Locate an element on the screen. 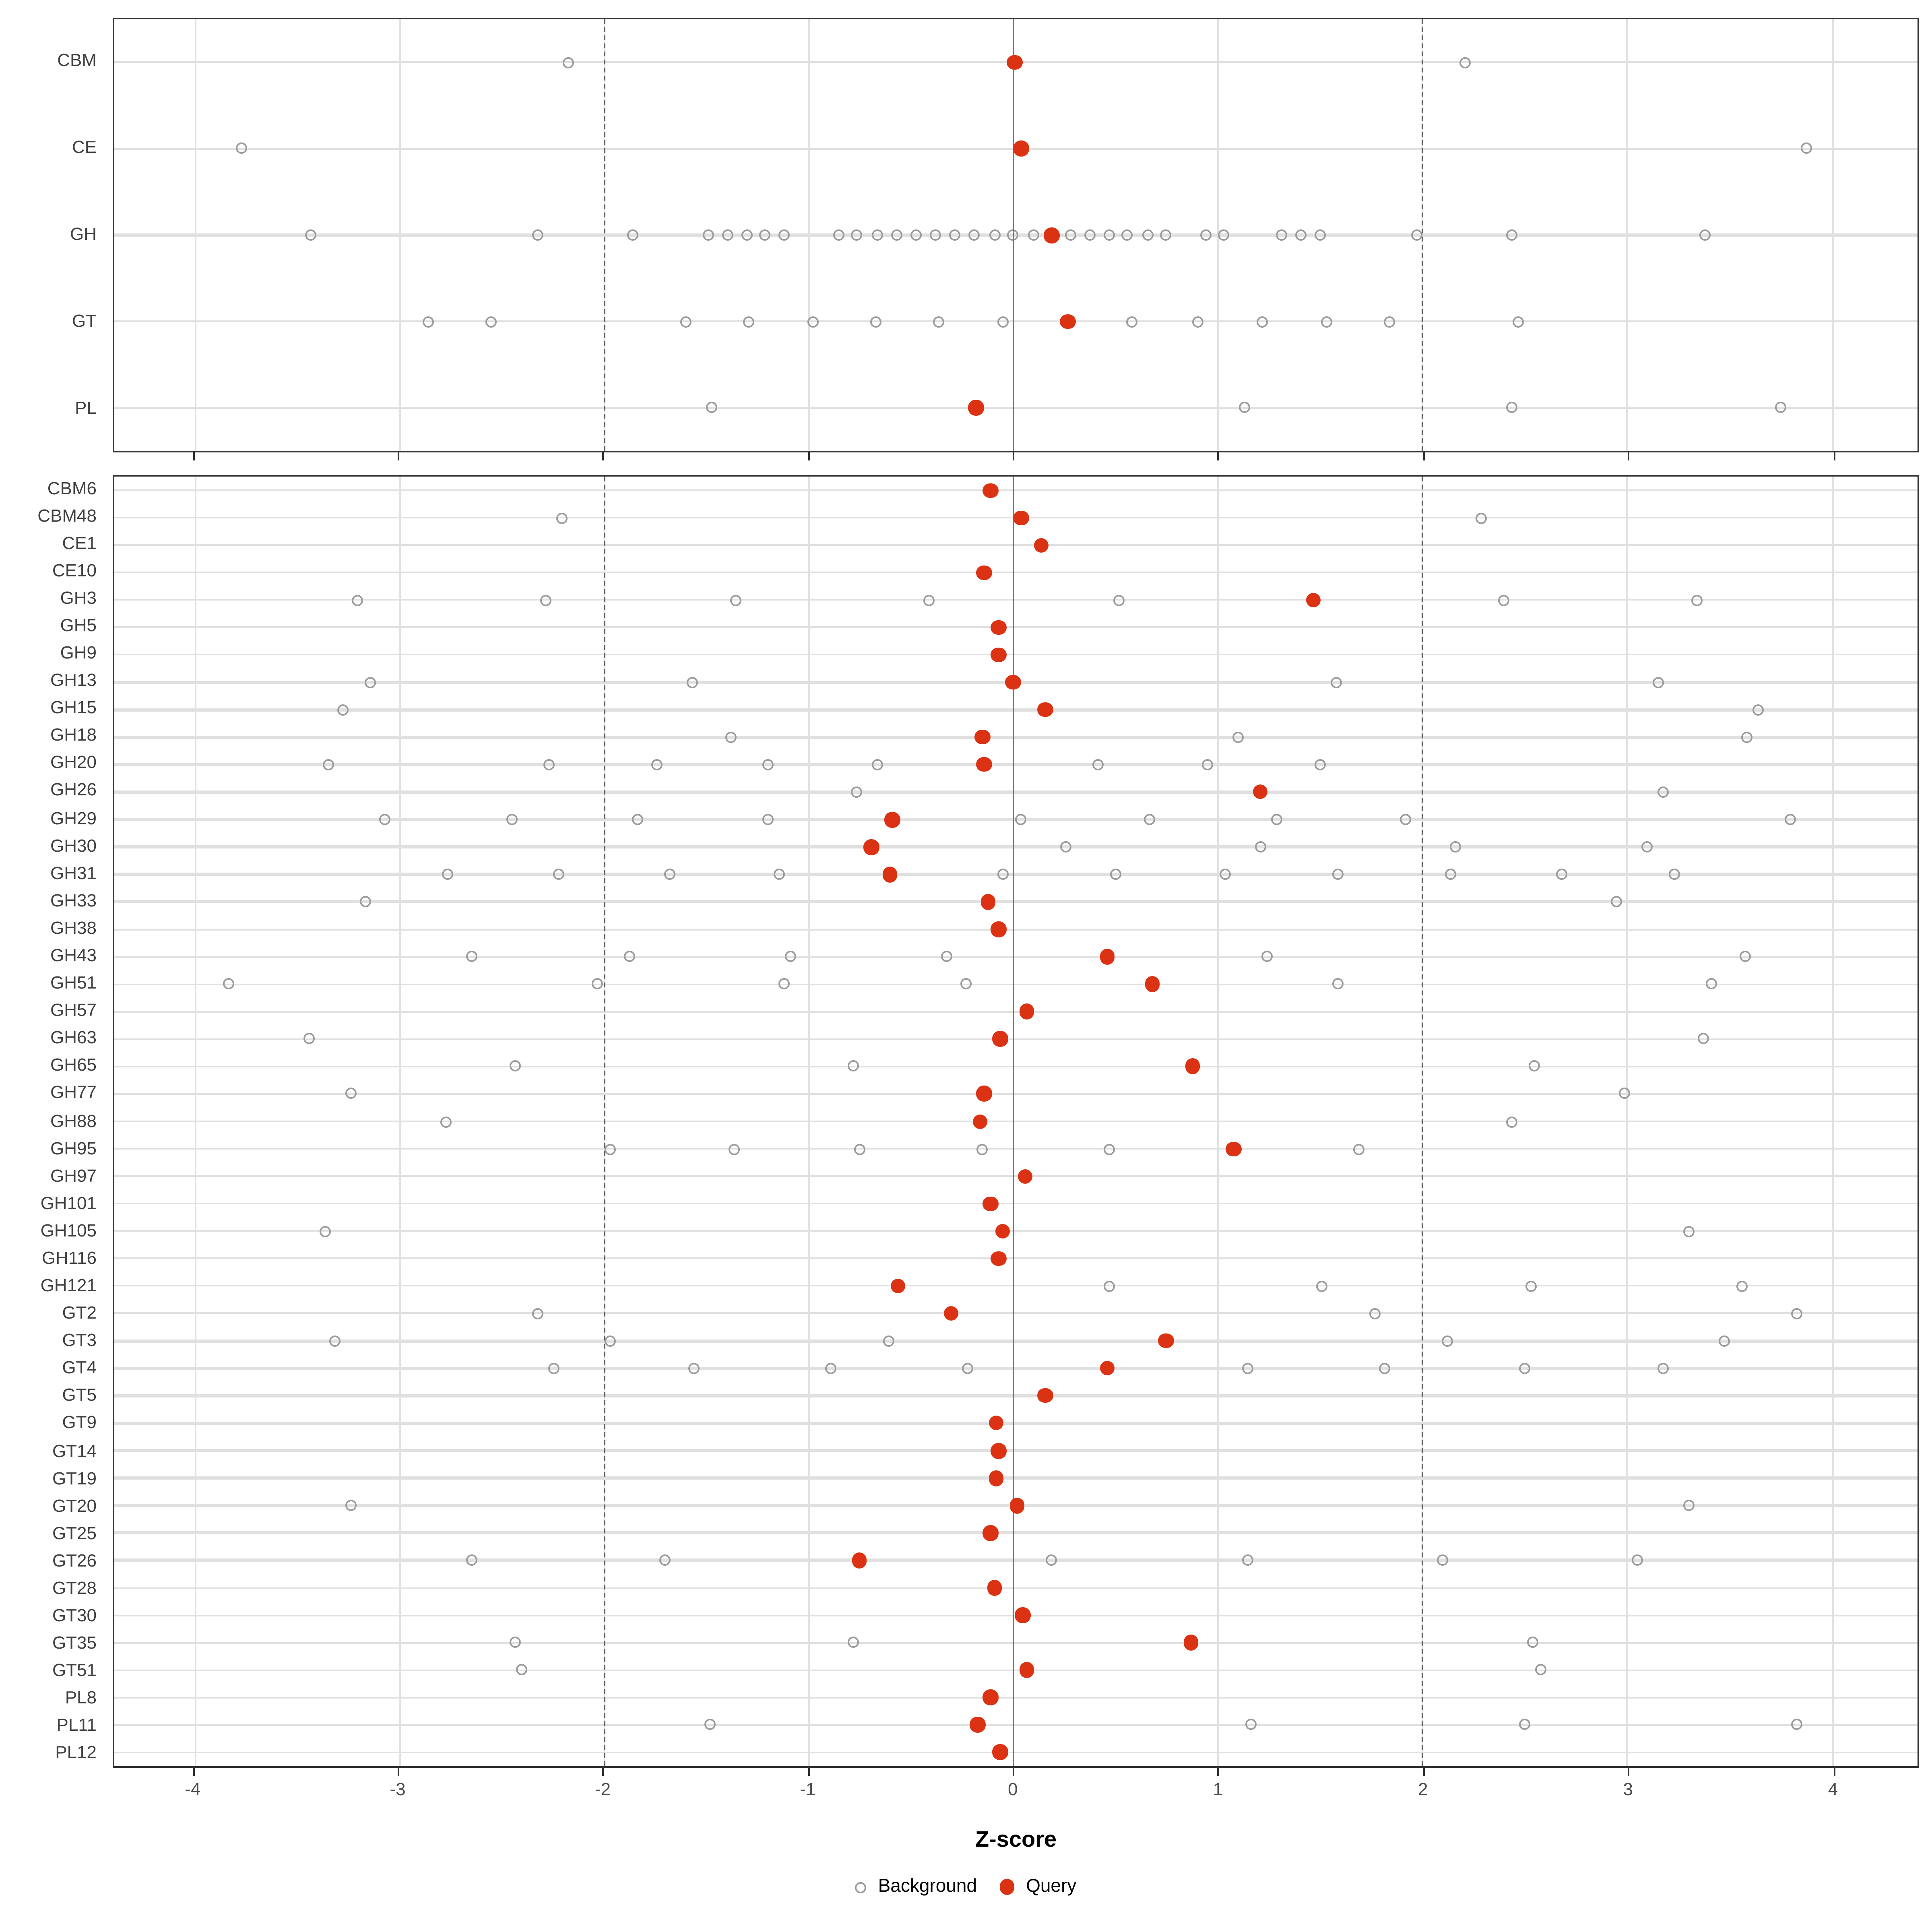 This screenshot has width=1932, height=1932. legend: Background Query is located at coordinates (966, 1887).